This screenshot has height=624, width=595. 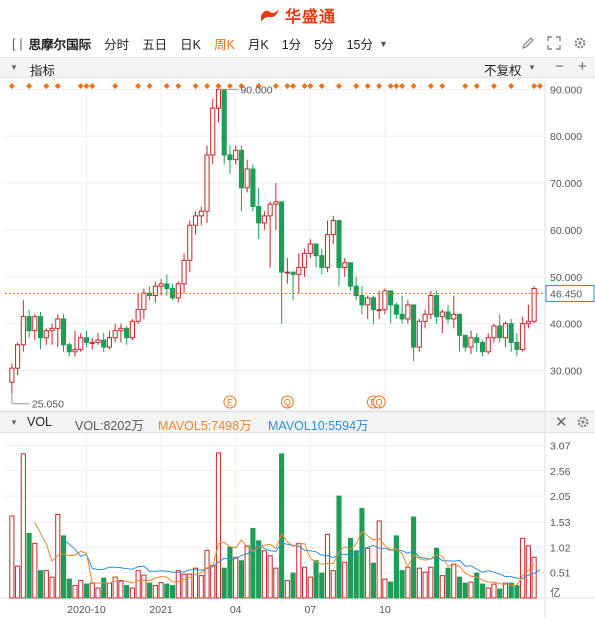 What do you see at coordinates (528, 43) in the screenshot?
I see `pen-icon` at bounding box center [528, 43].